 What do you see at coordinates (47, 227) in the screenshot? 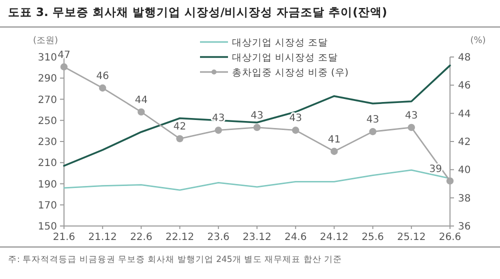
I see `y-tick-label: 150` at bounding box center [47, 227].